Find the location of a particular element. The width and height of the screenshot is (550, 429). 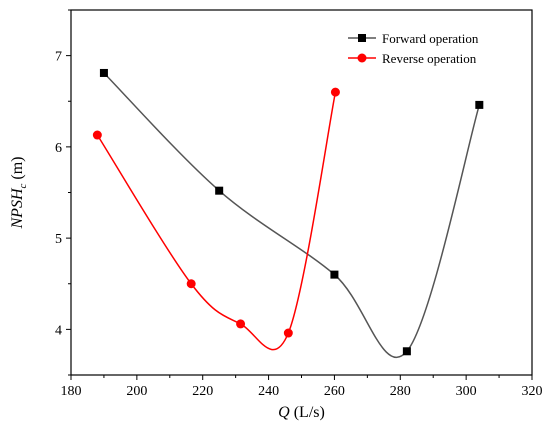

y-tick-label: 4 is located at coordinates (58, 330).